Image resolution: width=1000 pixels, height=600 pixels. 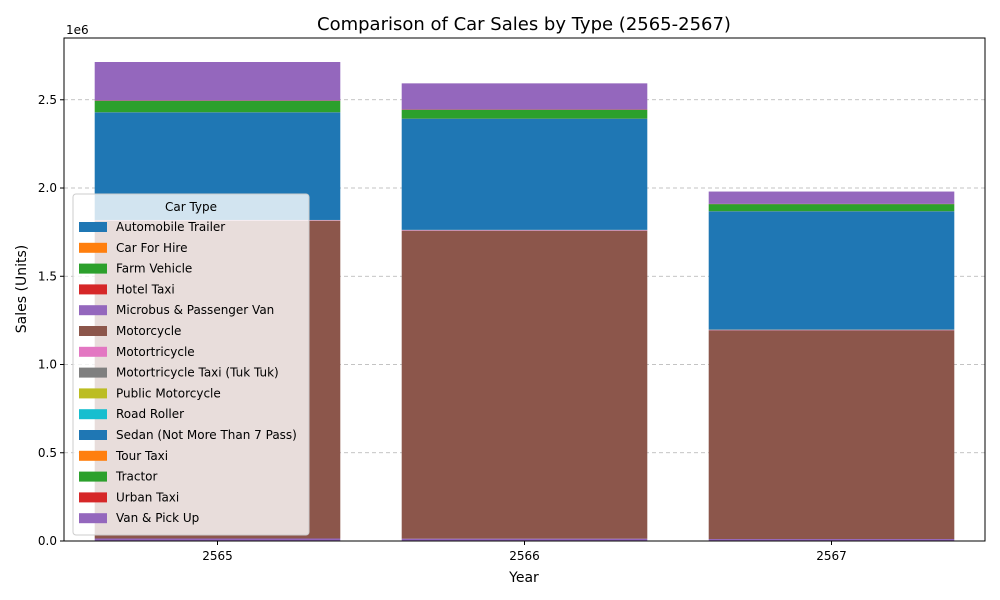 I want to click on legend-entry: Car For Hire, so click(x=151, y=248).